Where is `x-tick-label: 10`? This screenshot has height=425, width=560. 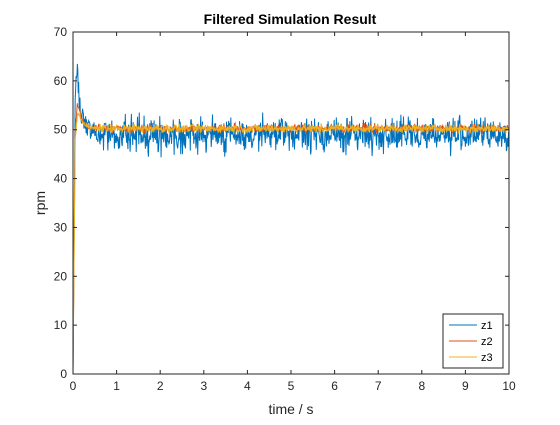
x-tick-label: 10 is located at coordinates (509, 386).